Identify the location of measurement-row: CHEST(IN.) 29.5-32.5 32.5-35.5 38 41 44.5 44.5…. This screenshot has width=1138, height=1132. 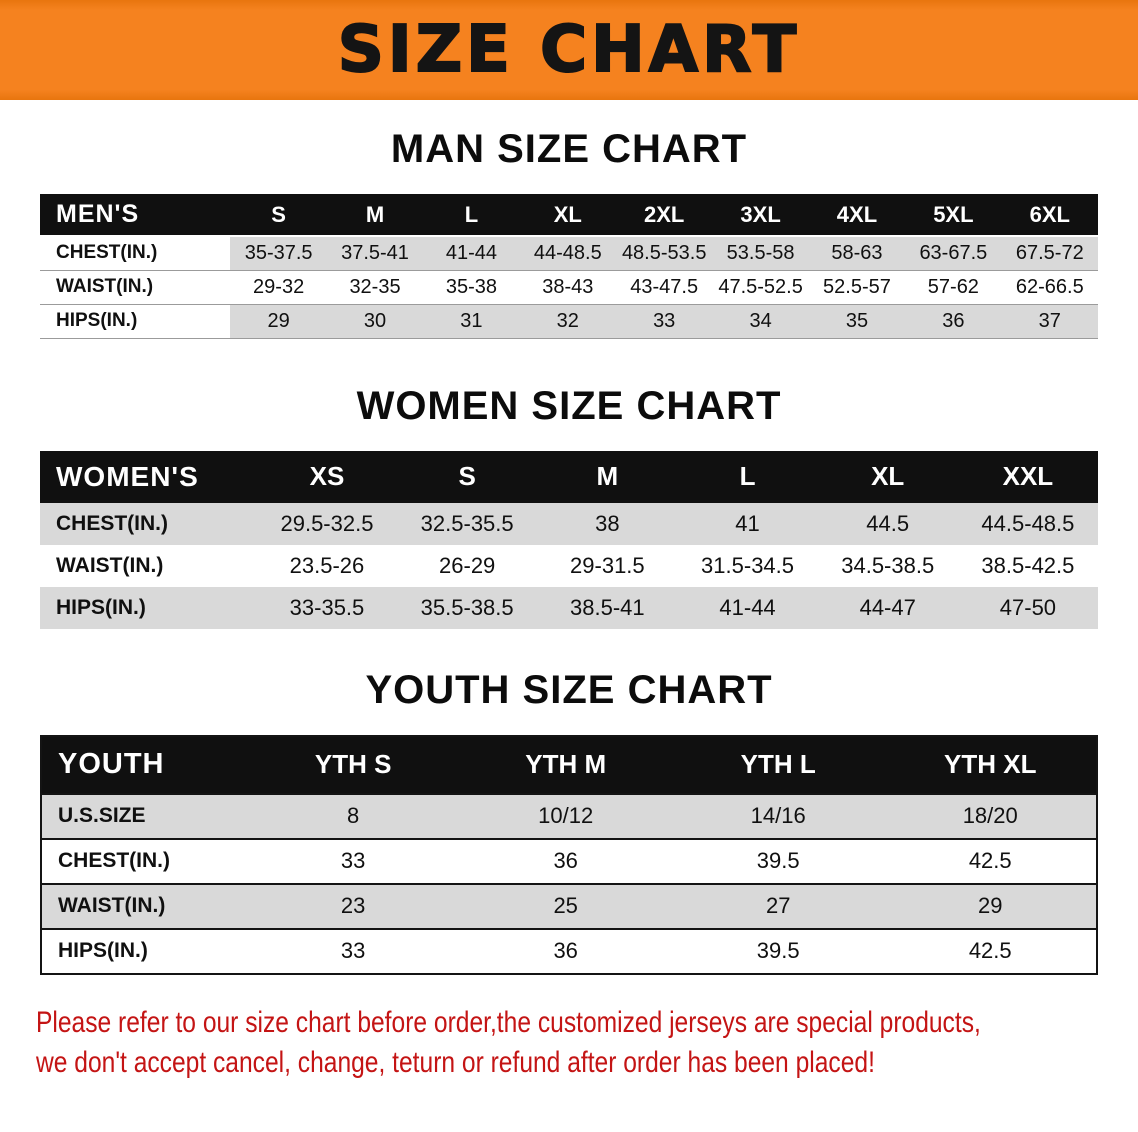
(569, 523).